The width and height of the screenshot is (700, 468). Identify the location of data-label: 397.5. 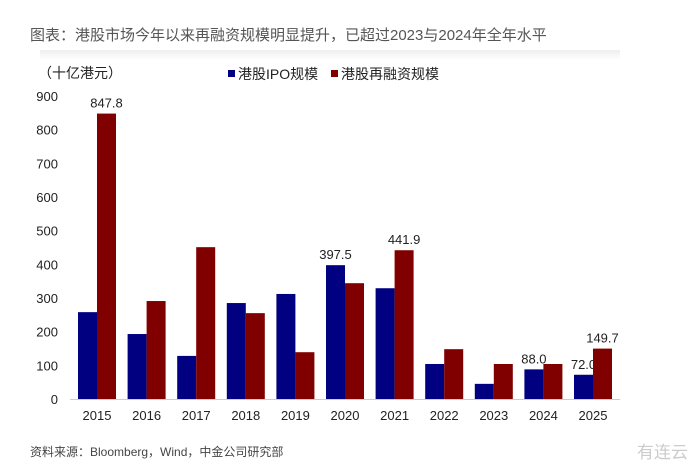
(335, 254).